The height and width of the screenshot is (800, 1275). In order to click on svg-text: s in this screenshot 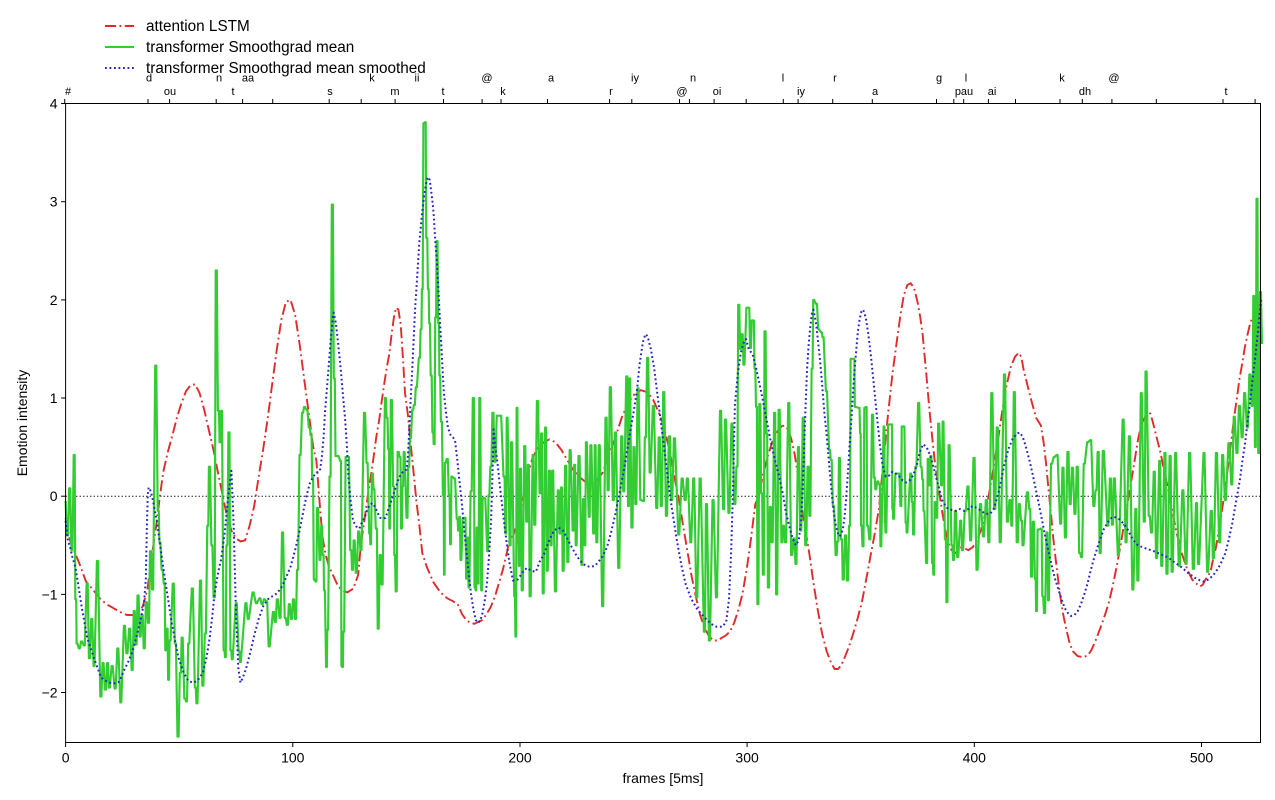, I will do `click(330, 92)`.